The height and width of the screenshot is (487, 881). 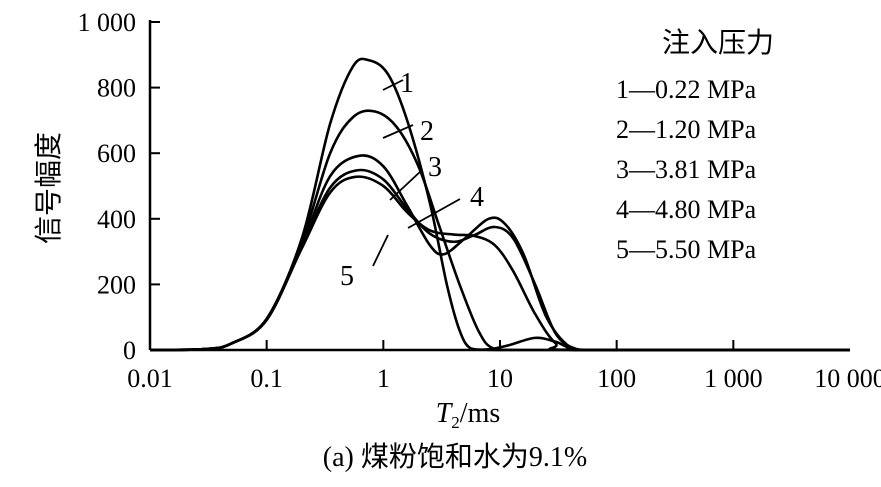 What do you see at coordinates (686, 249) in the screenshot?
I see `legend-entry: 5—5.50 MPa` at bounding box center [686, 249].